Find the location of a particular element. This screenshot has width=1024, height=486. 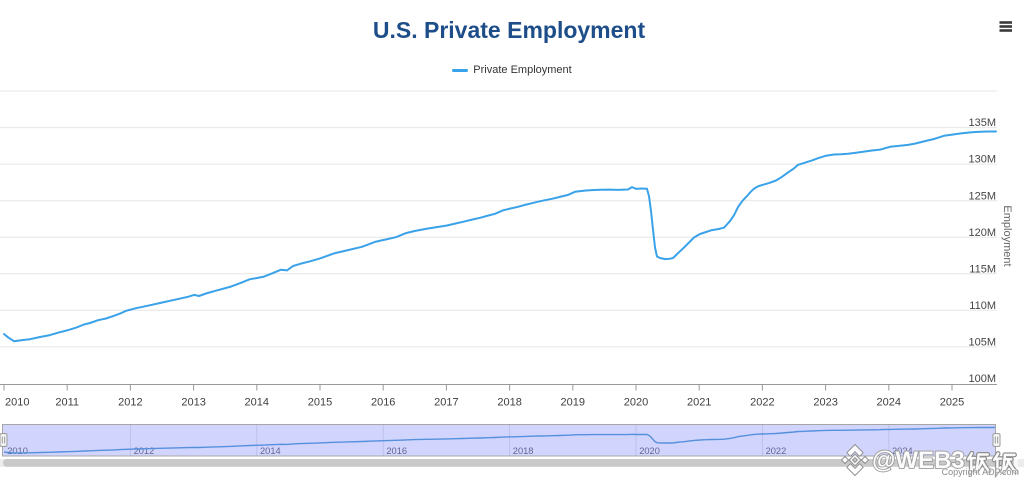

svg-text: 2015 is located at coordinates (320, 403).